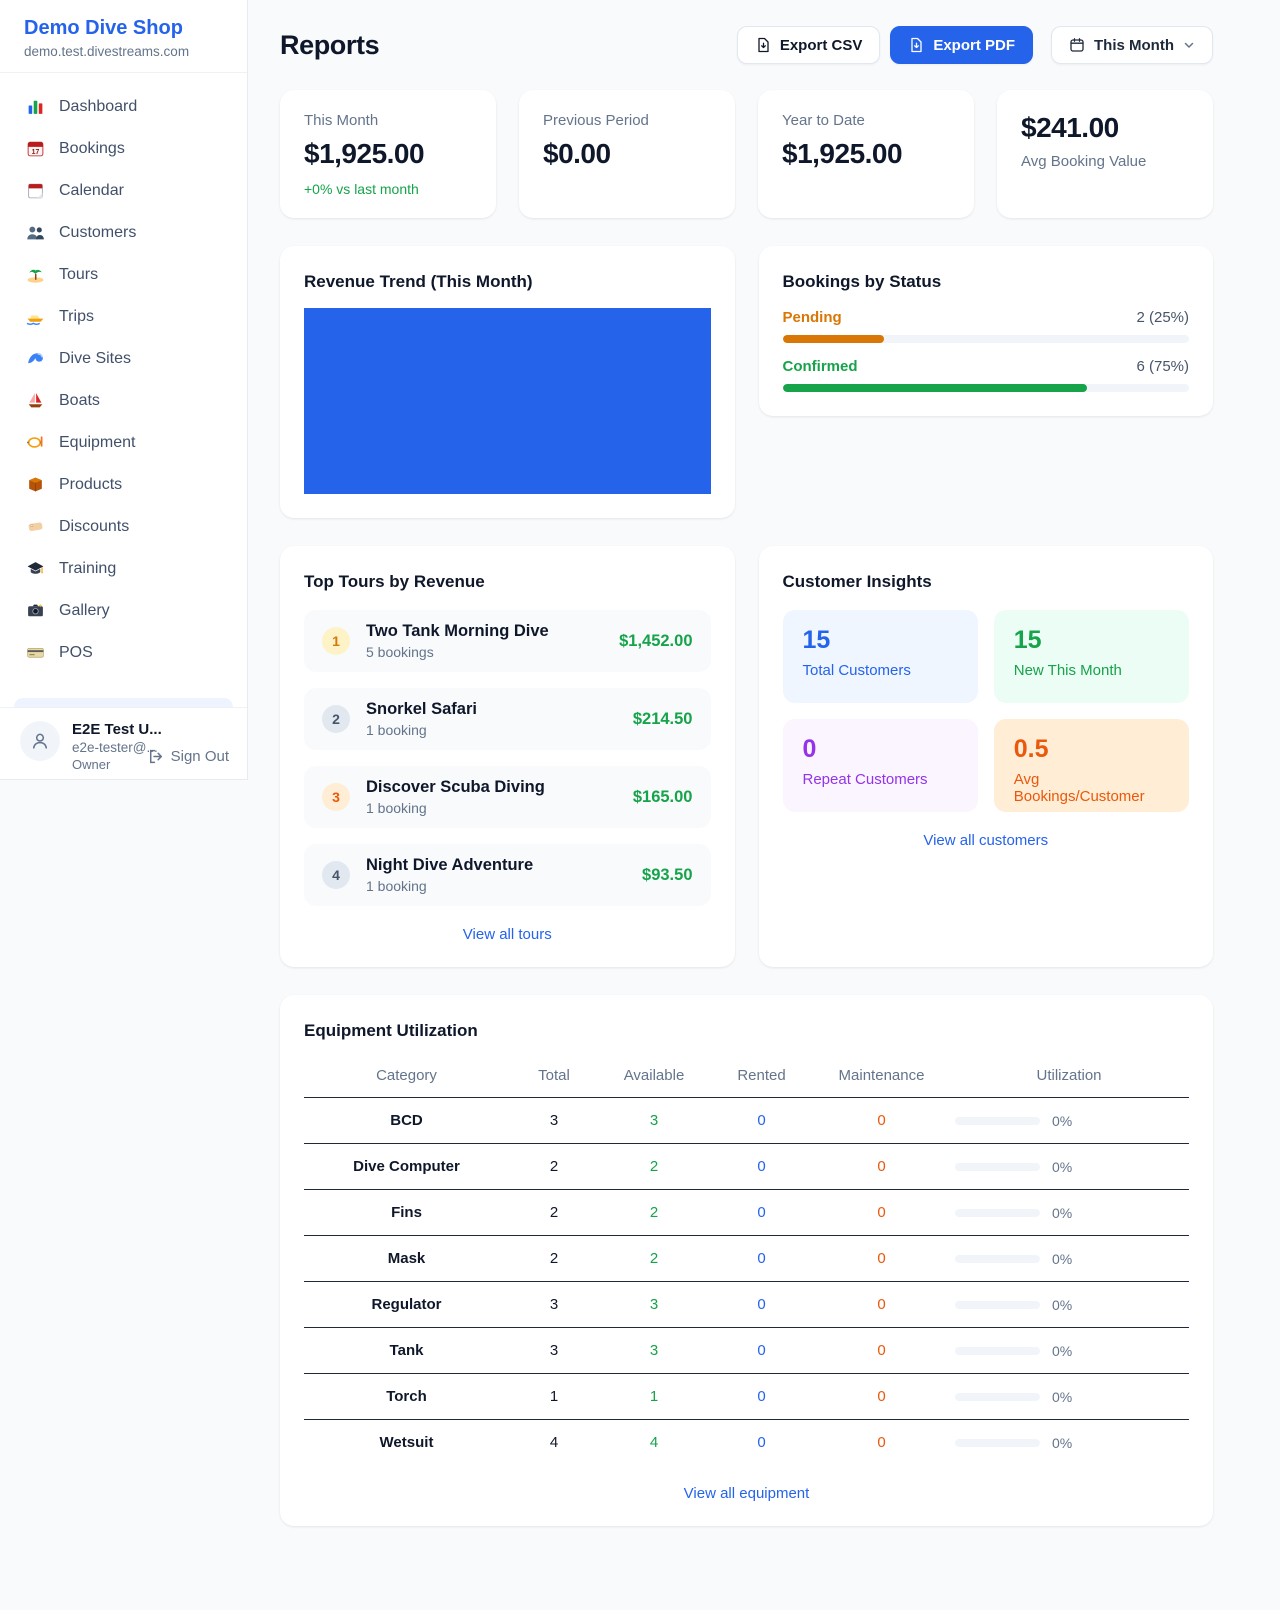 This screenshot has width=1280, height=1610. I want to click on sidebar-item-boats: Boats, so click(123, 400).